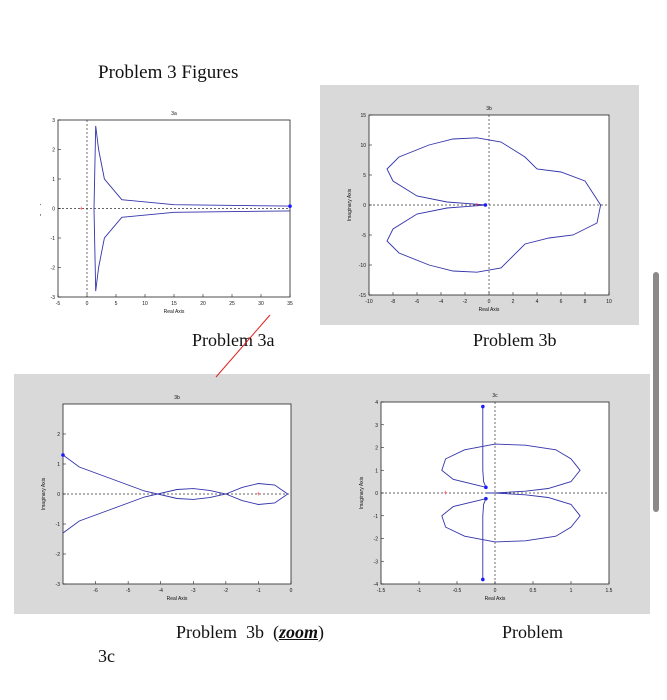  Describe the element at coordinates (533, 591) in the screenshot. I see `x-tick-label: 0.5` at that location.